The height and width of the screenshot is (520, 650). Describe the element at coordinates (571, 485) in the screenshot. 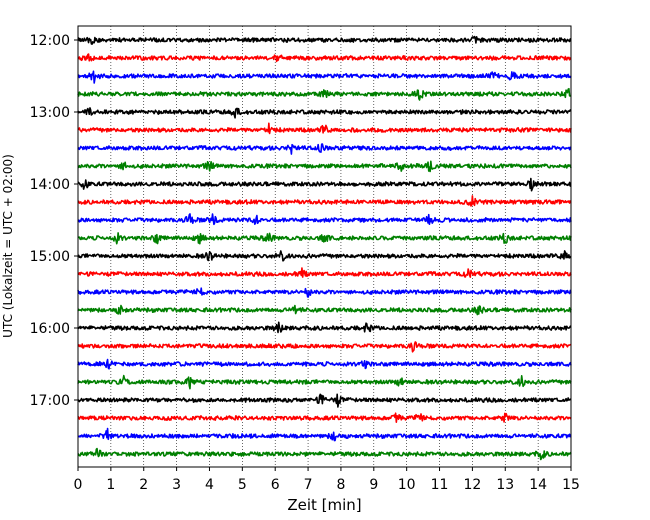

I see `x-tick-label-15: 15` at that location.